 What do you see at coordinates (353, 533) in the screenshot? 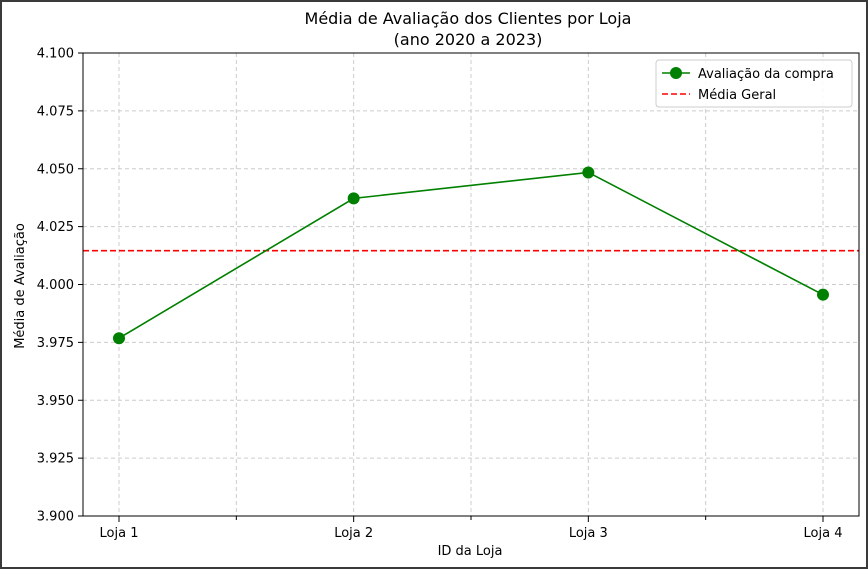
I see `x-tick-label: Loja 2` at bounding box center [353, 533].